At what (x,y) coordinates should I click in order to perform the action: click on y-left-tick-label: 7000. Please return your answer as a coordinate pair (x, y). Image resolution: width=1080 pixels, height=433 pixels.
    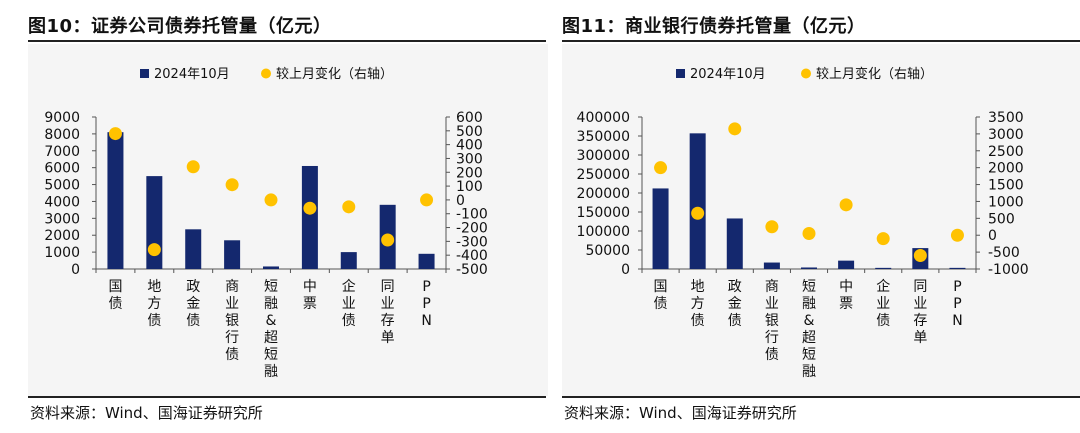
    Looking at the image, I should click on (62, 152).